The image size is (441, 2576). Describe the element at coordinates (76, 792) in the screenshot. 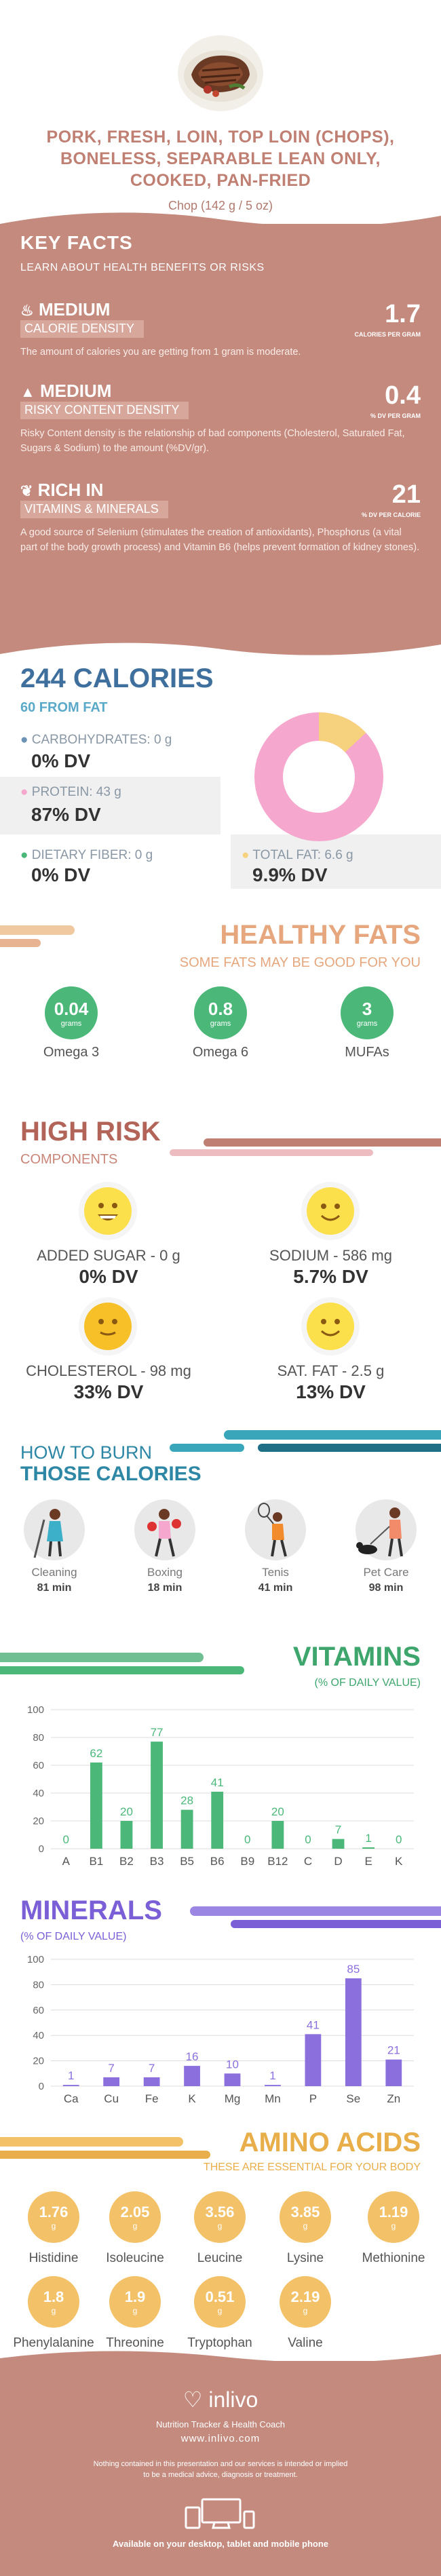

I see `protein-label: PROTEIN: 43 g` at that location.